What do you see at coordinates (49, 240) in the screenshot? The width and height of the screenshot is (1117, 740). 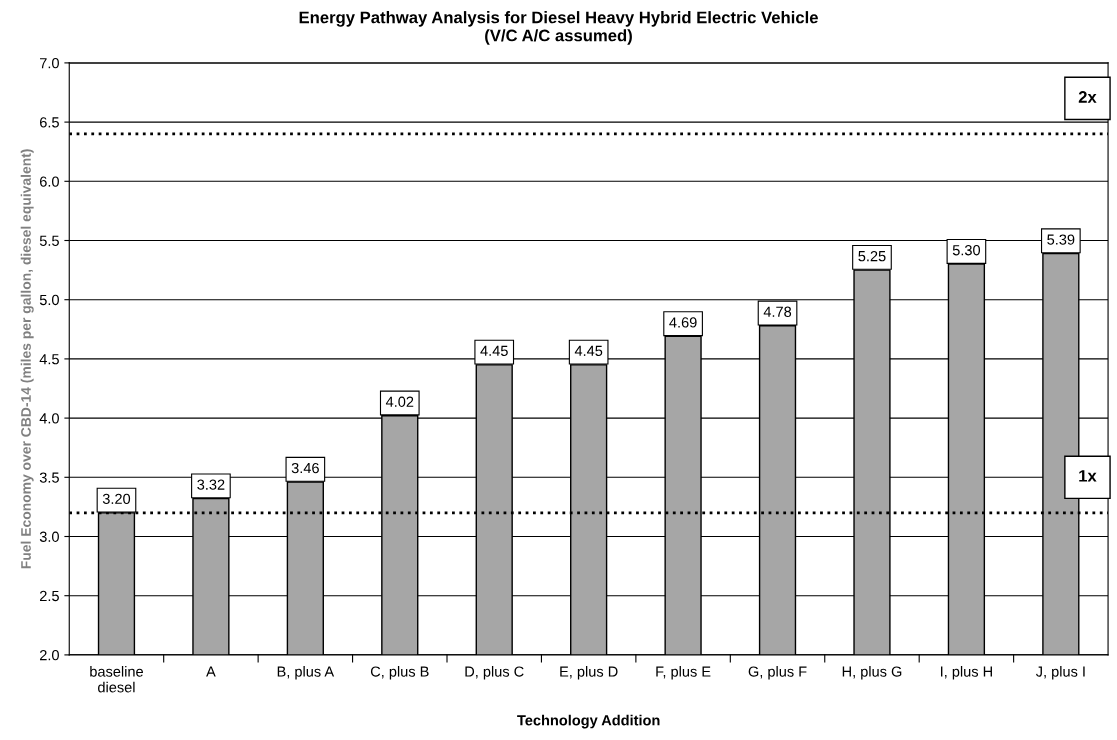 I see `y-tick-label: 5.5` at bounding box center [49, 240].